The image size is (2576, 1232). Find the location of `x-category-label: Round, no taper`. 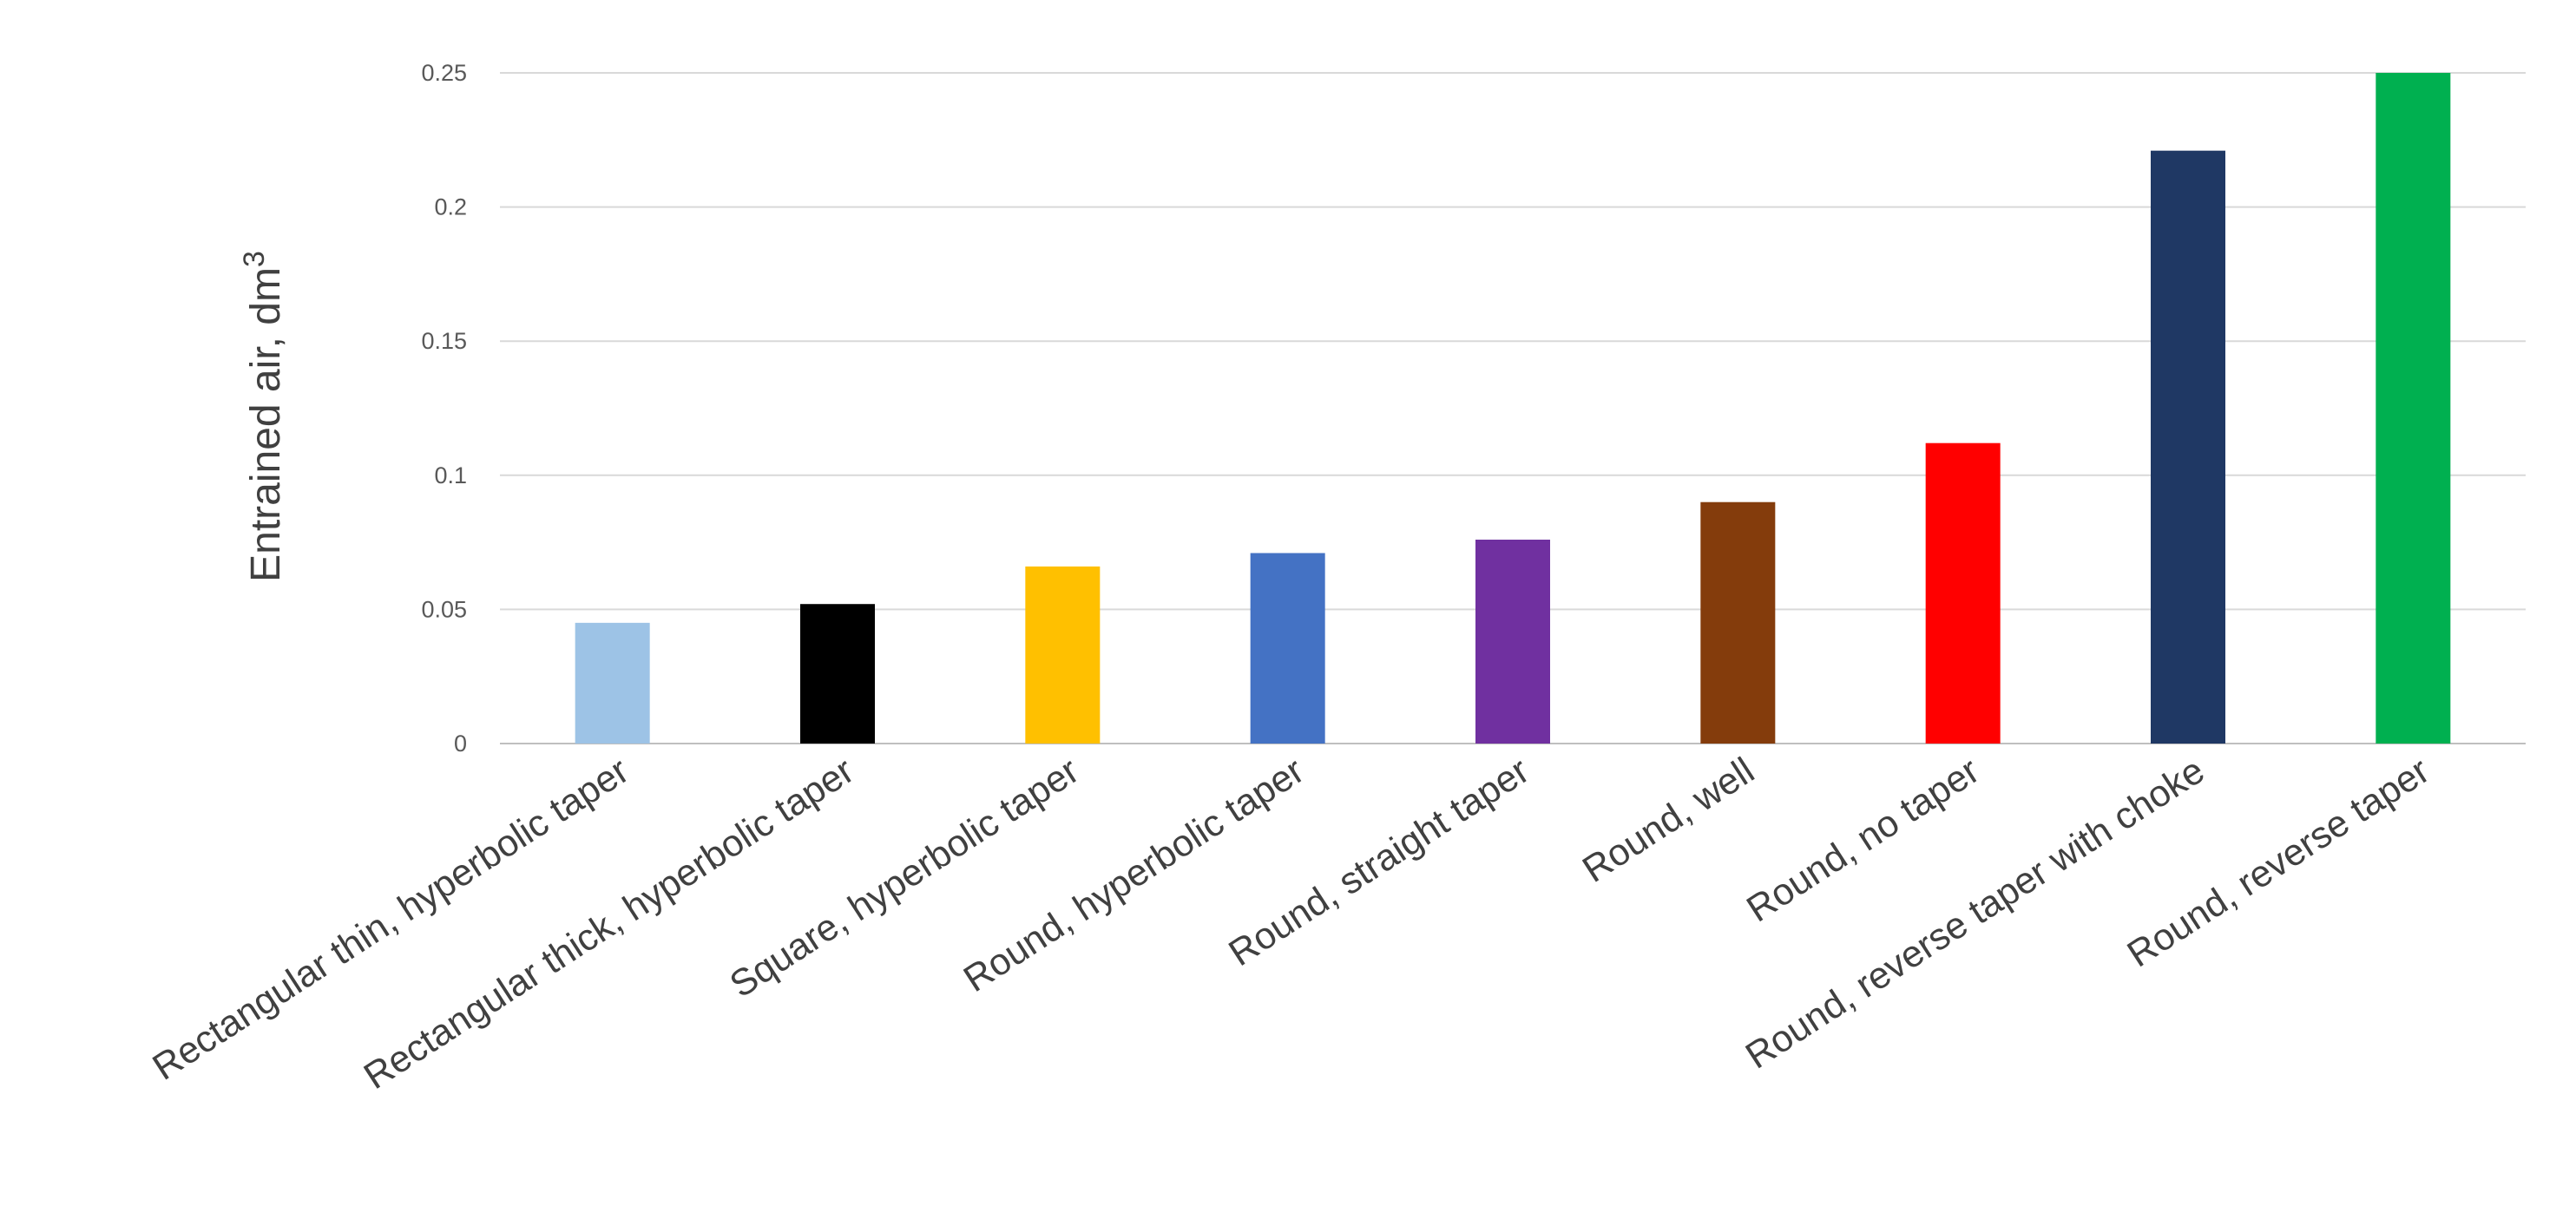

x-category-label: Round, no taper is located at coordinates (1863, 840).